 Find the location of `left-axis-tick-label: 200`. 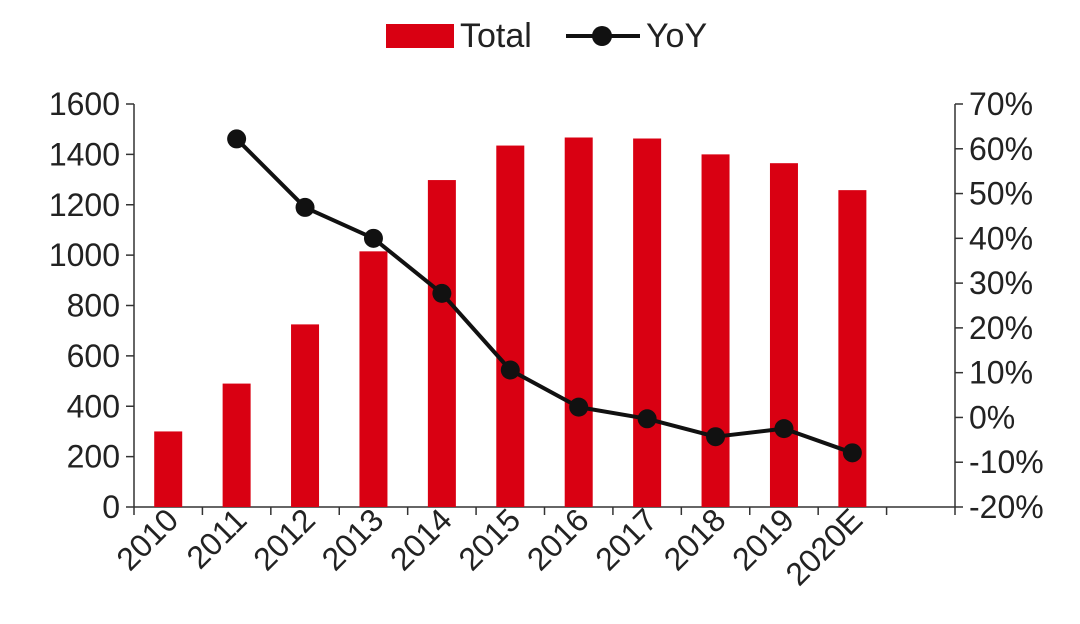

left-axis-tick-label: 200 is located at coordinates (93, 457).